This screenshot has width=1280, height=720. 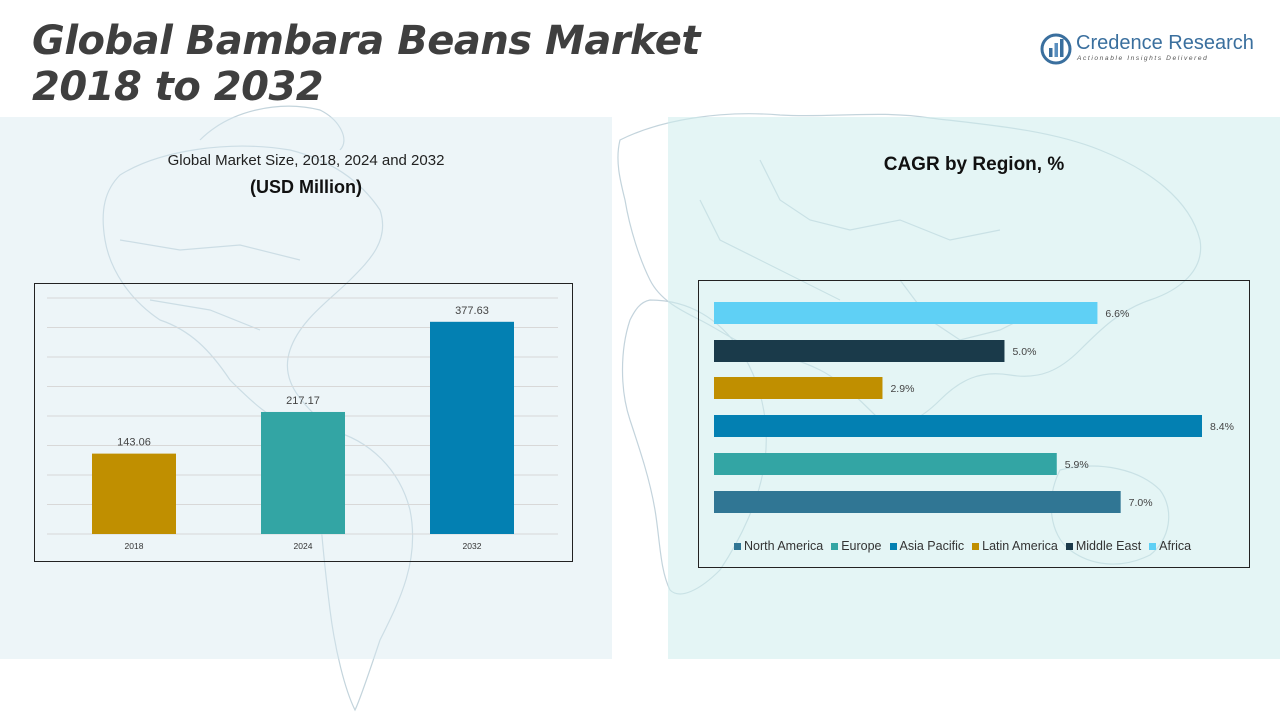 What do you see at coordinates (1024, 352) in the screenshot?
I see `bar-value-label: 5.0%` at bounding box center [1024, 352].